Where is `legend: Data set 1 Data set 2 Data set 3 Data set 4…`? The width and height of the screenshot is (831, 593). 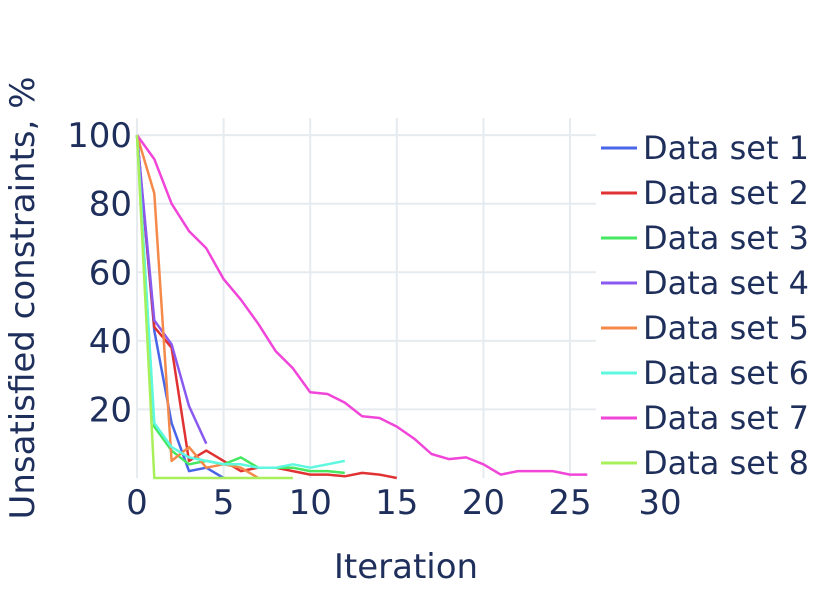
legend: Data set 1 Data set 2 Data set 3 Data set 4… is located at coordinates (705, 305).